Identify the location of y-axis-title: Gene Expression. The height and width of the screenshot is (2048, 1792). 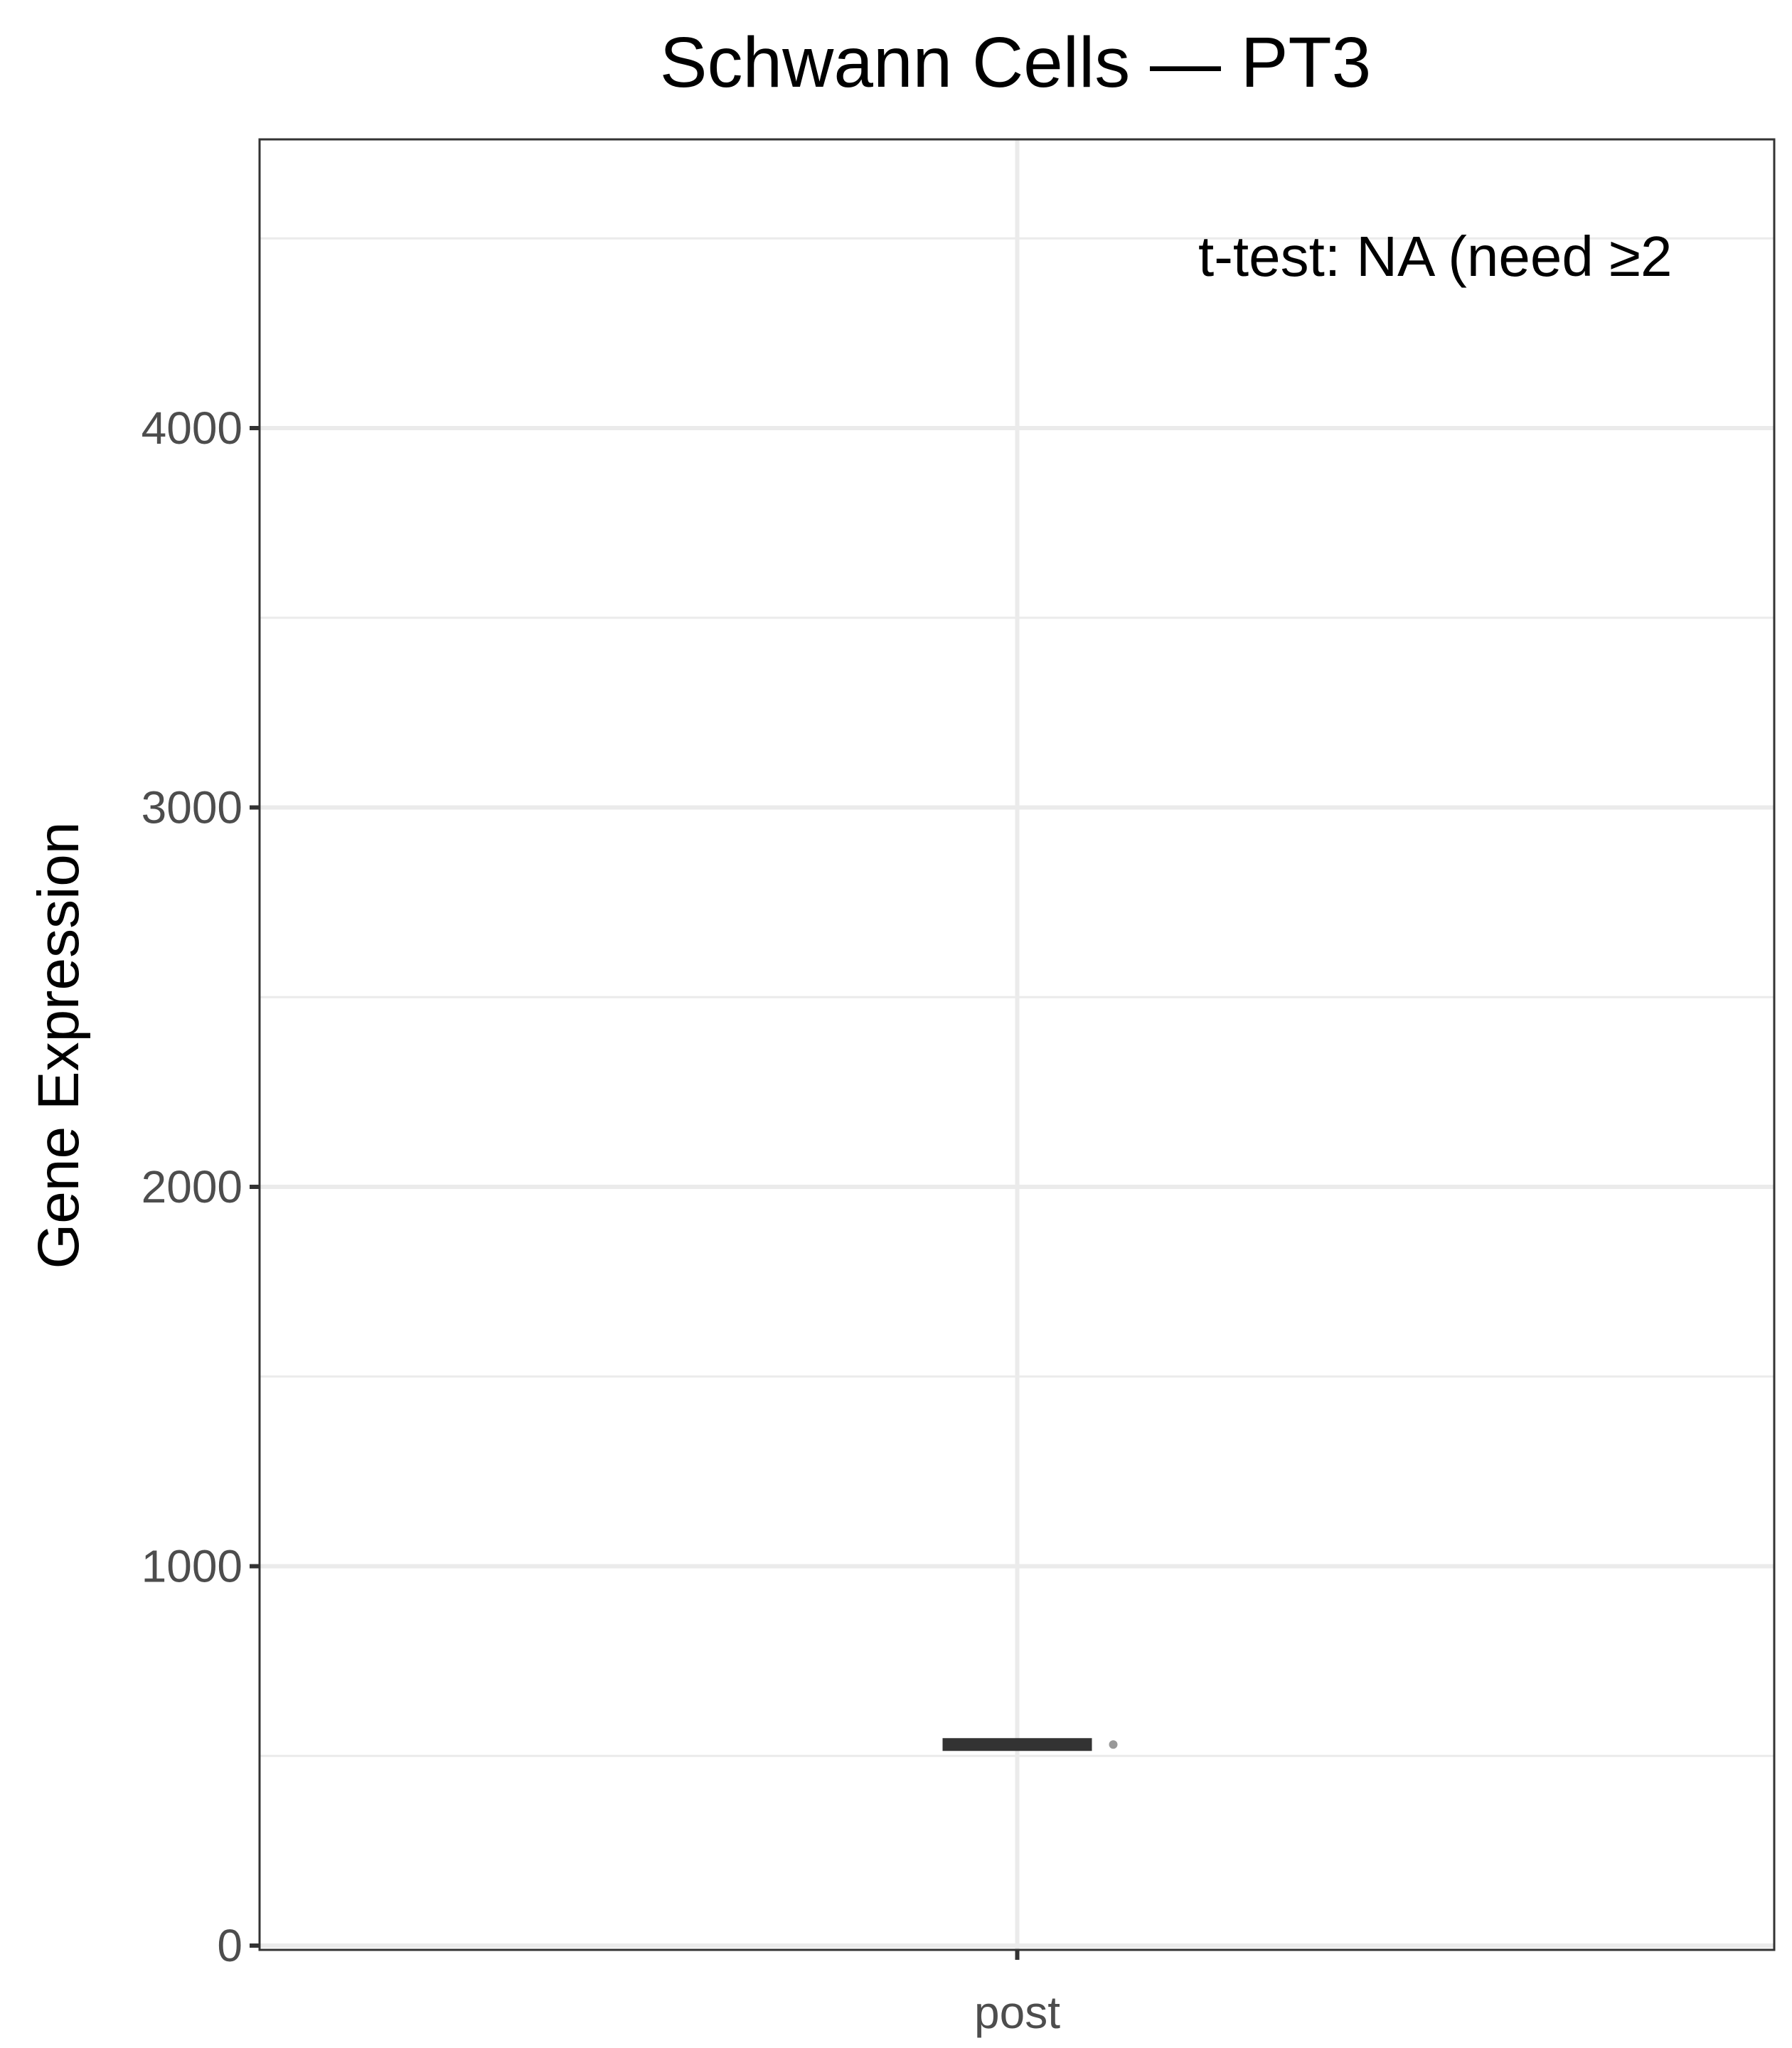
(58, 1045).